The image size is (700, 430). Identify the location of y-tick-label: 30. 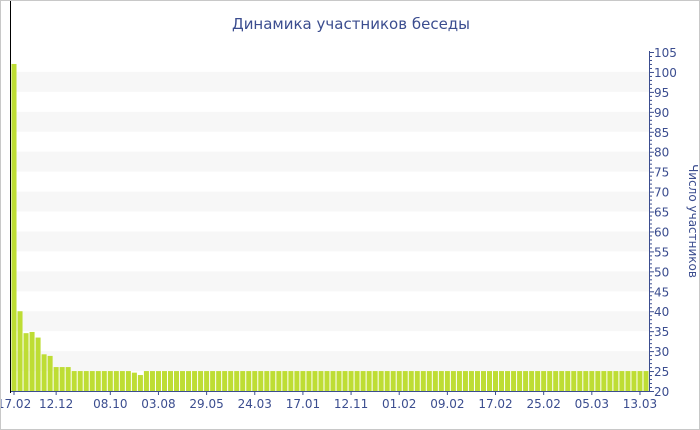
(661, 352).